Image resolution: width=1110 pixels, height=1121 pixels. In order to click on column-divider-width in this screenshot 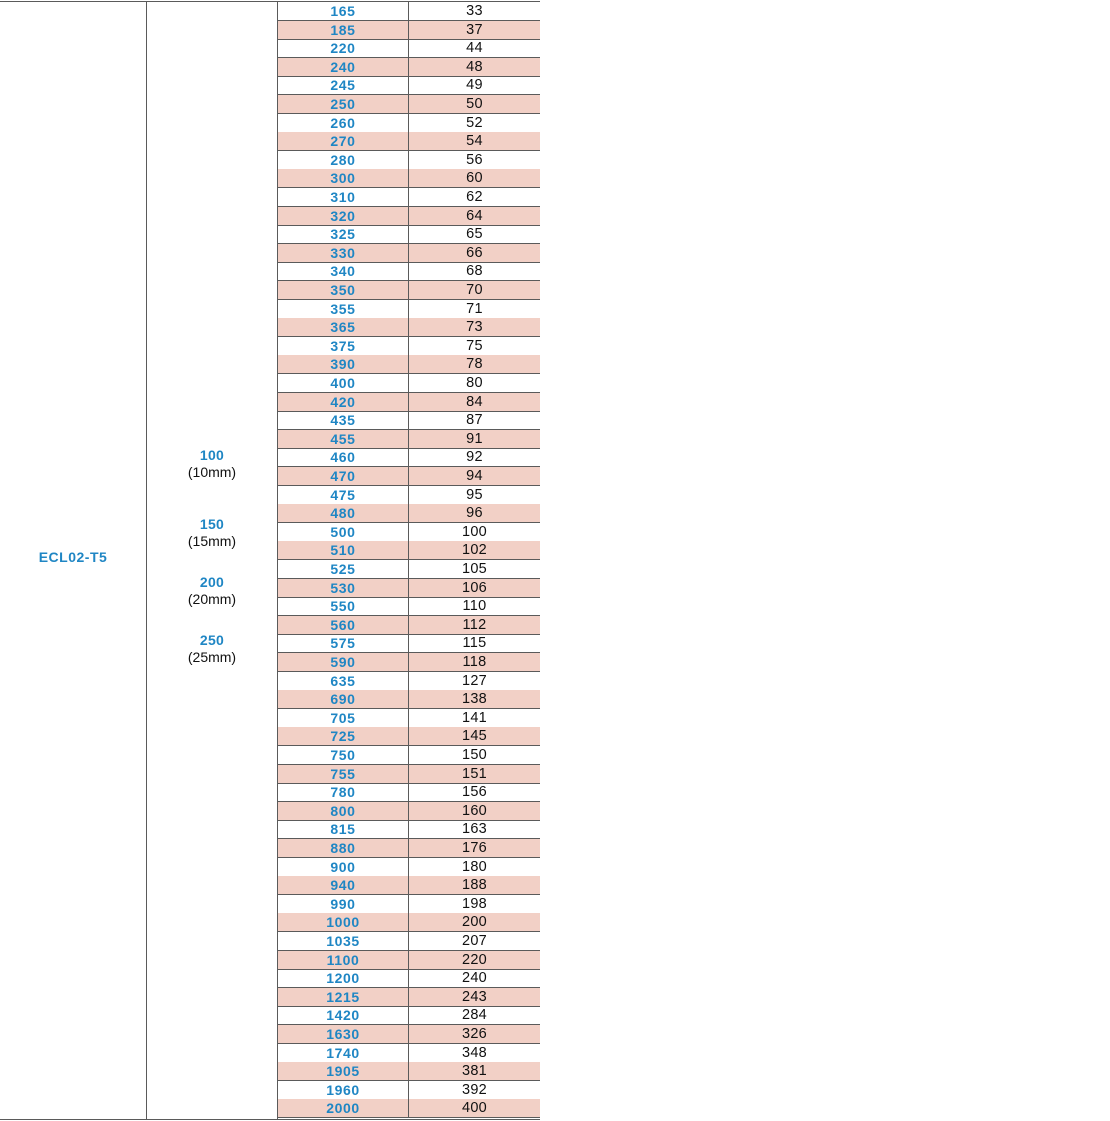, I will do `click(277, 560)`.